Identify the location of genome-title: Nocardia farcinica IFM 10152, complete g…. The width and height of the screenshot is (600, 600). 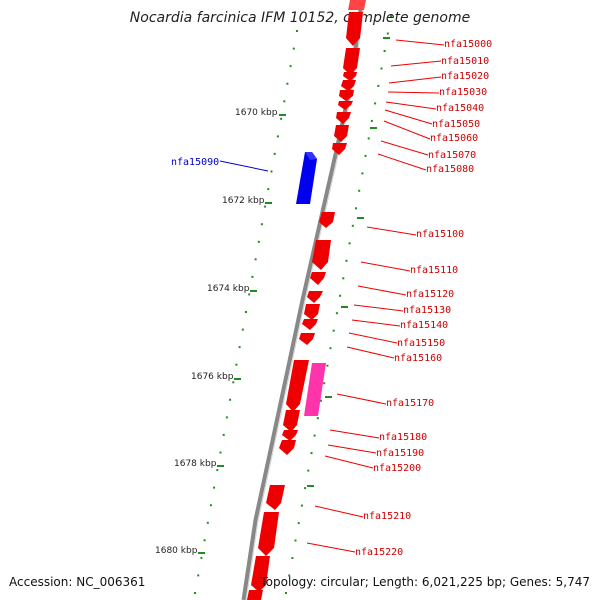
(300, 18).